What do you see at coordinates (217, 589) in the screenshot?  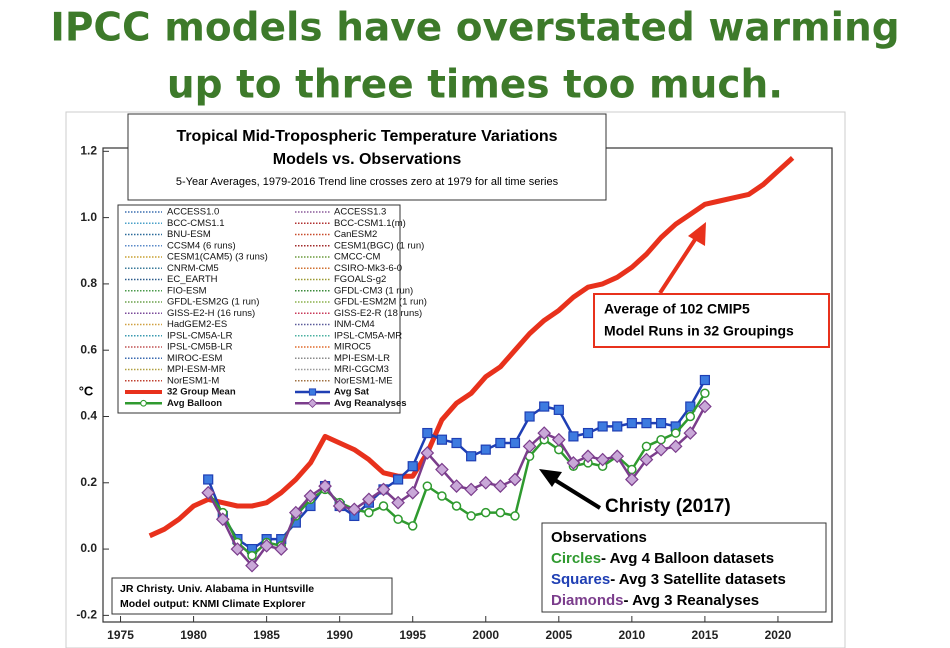 I see `credit: JR Christy. Univ. Alabama in Huntsville` at bounding box center [217, 589].